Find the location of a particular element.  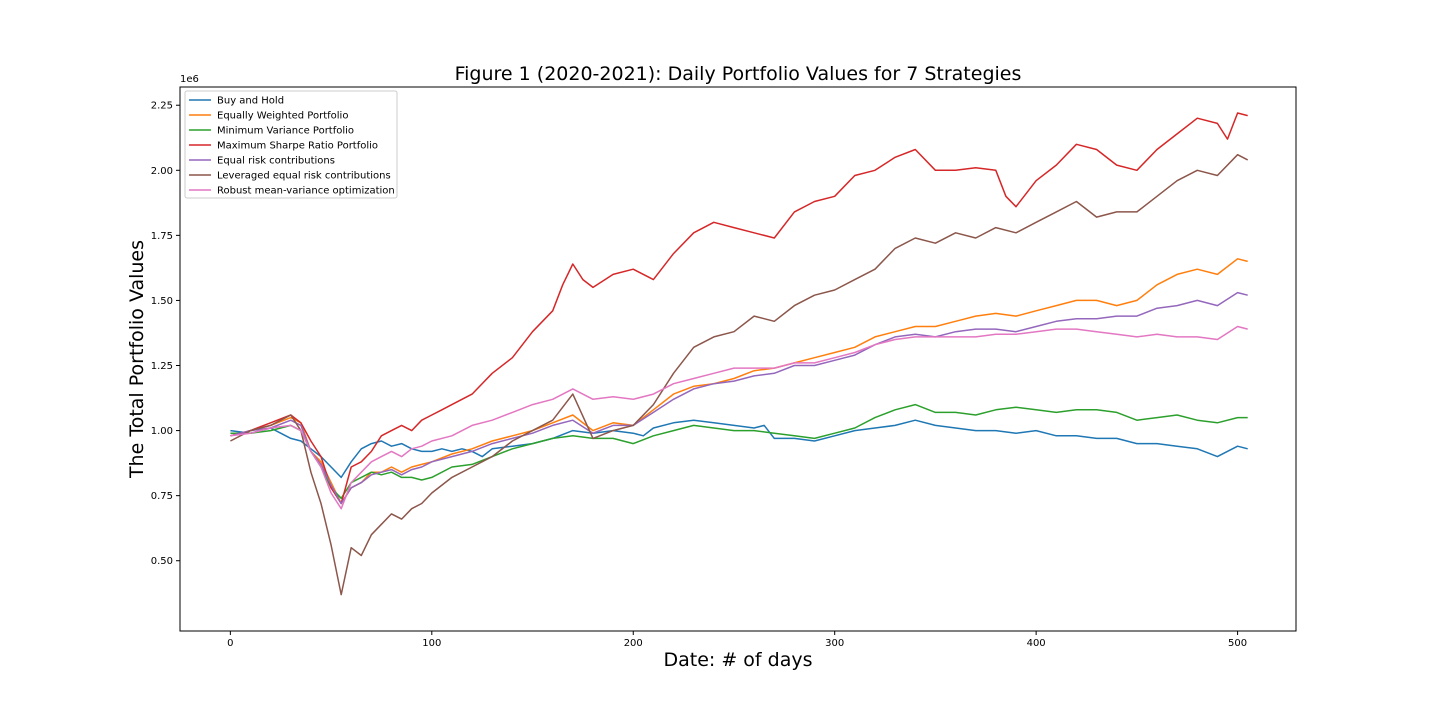

legend-entry-label: Leveraged equal risk contributions is located at coordinates (304, 176).